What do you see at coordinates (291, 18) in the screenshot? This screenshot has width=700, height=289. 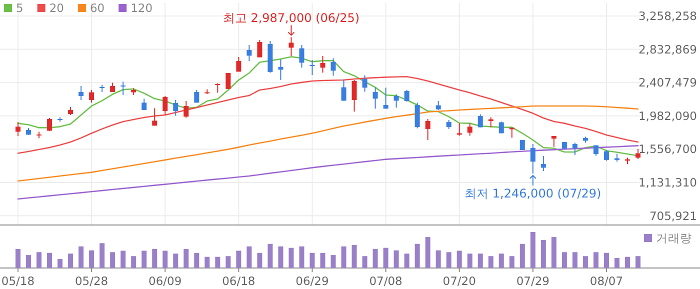 I see `annotation: 최고 2,987,000 (06/25)` at bounding box center [291, 18].